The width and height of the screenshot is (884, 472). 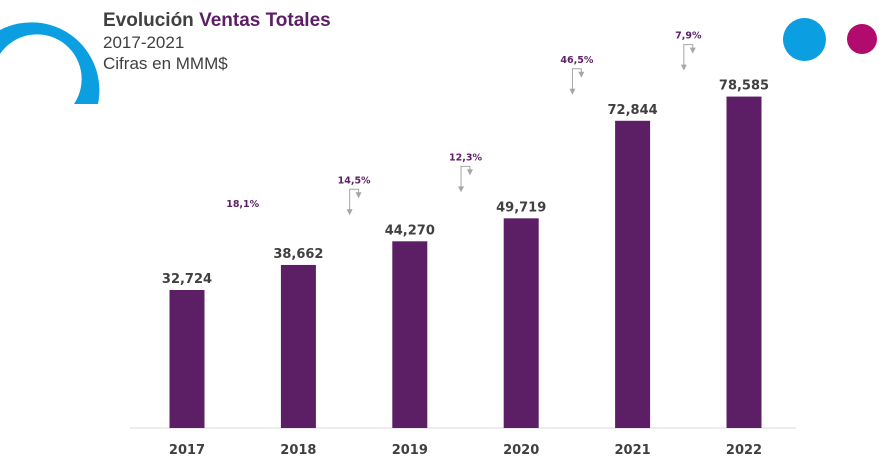 I want to click on bar-2022, so click(x=744, y=262).